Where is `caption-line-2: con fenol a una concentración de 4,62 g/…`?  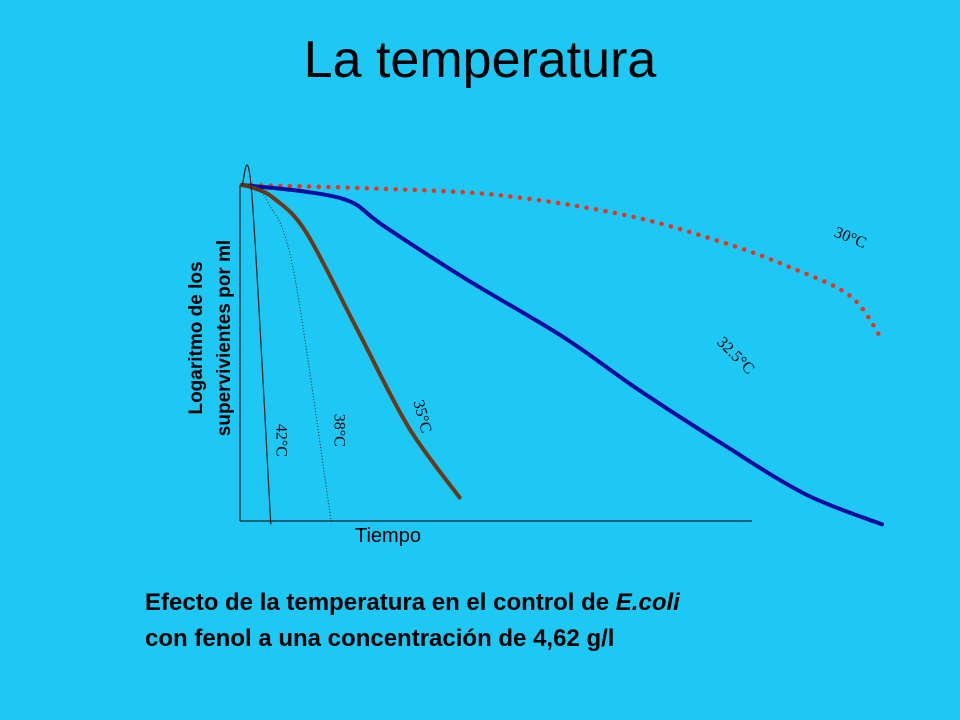 caption-line-2: con fenol a una concentración de 4,62 g/… is located at coordinates (380, 638).